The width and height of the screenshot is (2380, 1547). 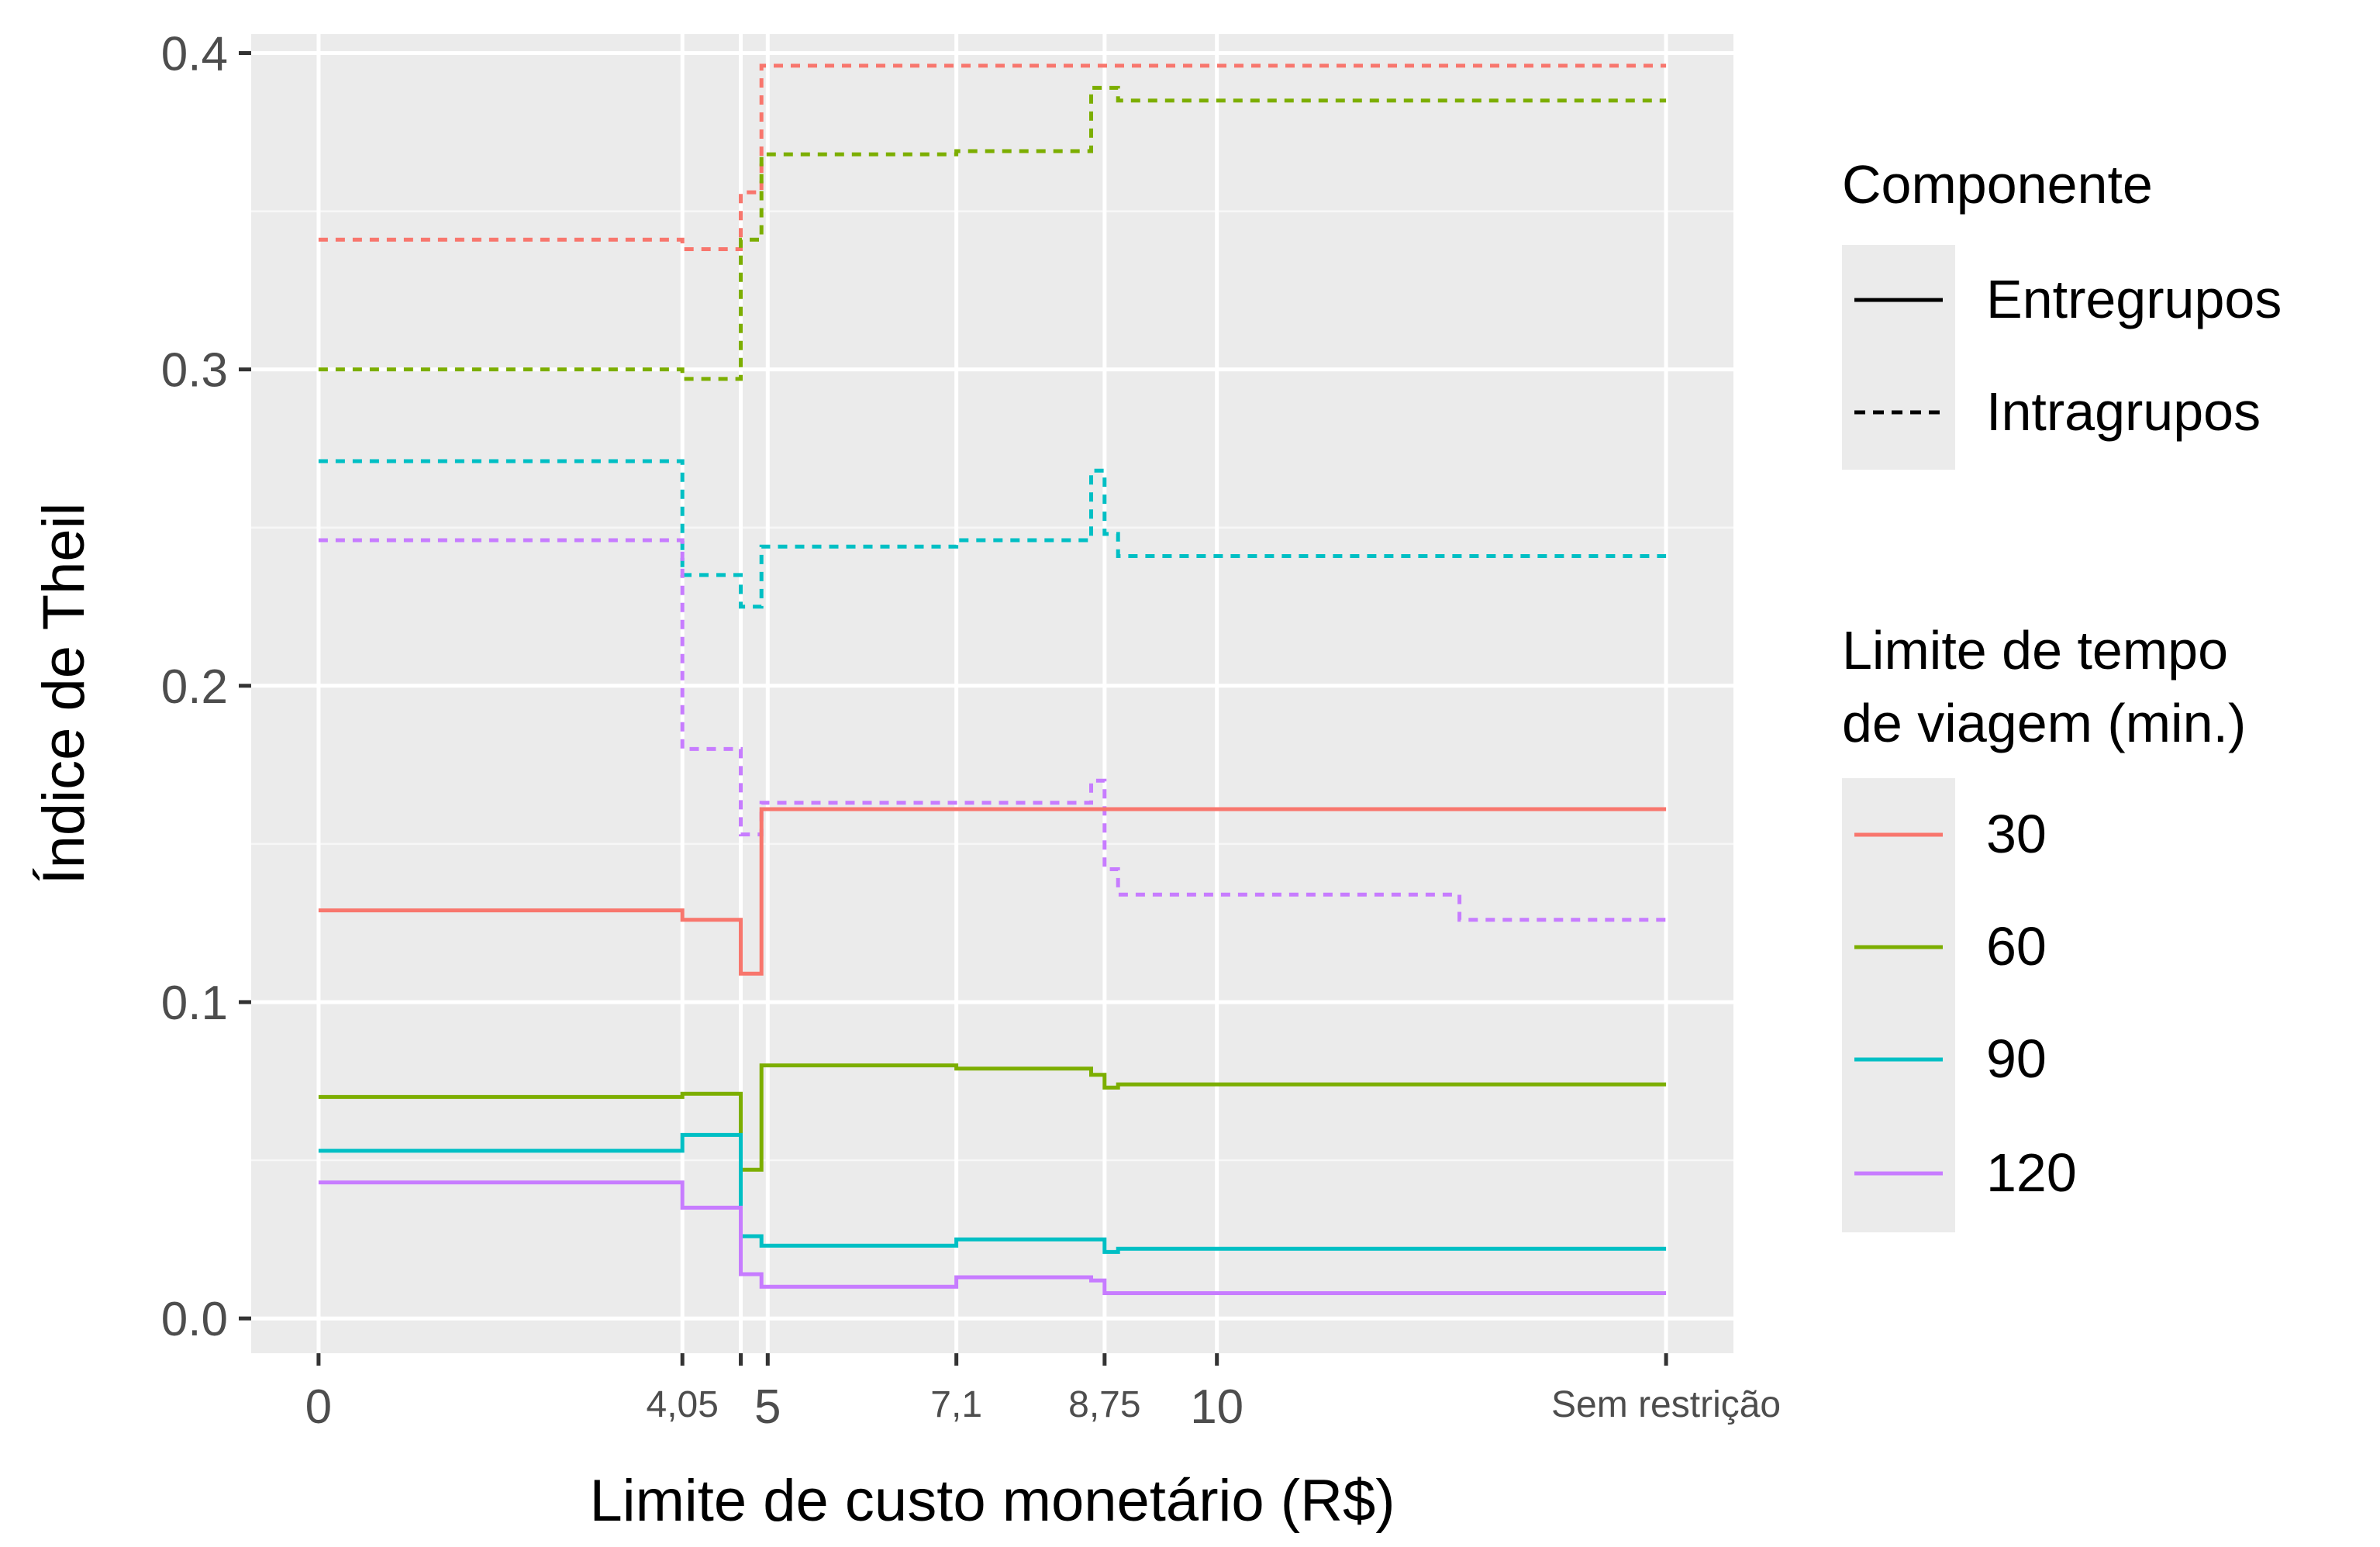 I want to click on x-tick-label: Sem restrição, so click(x=1666, y=1404).